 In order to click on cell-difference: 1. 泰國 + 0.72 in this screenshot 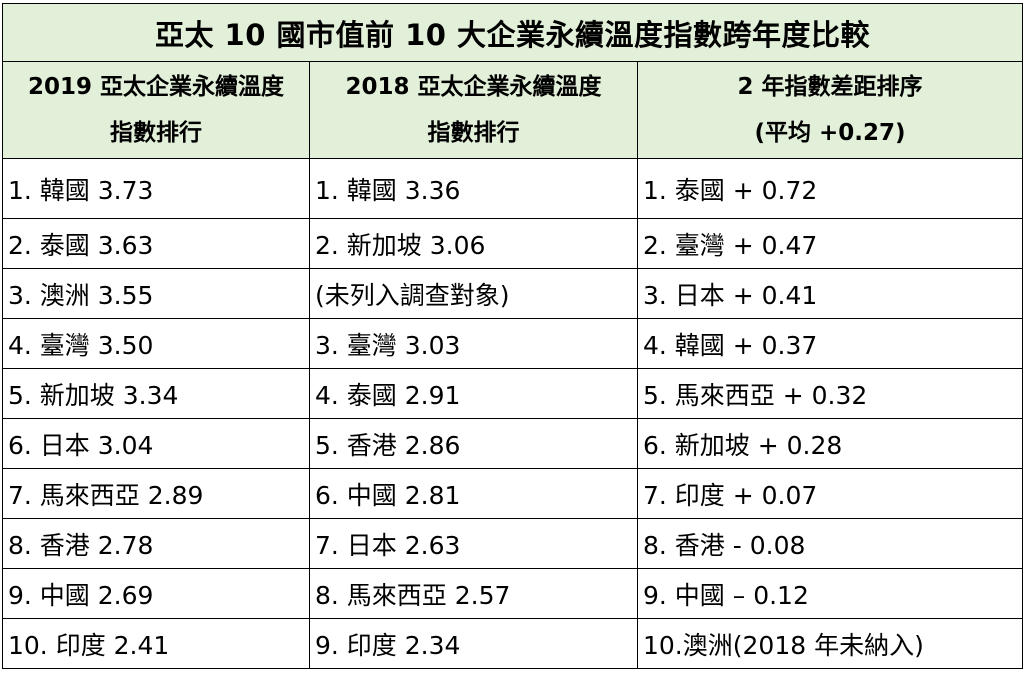, I will do `click(830, 188)`.